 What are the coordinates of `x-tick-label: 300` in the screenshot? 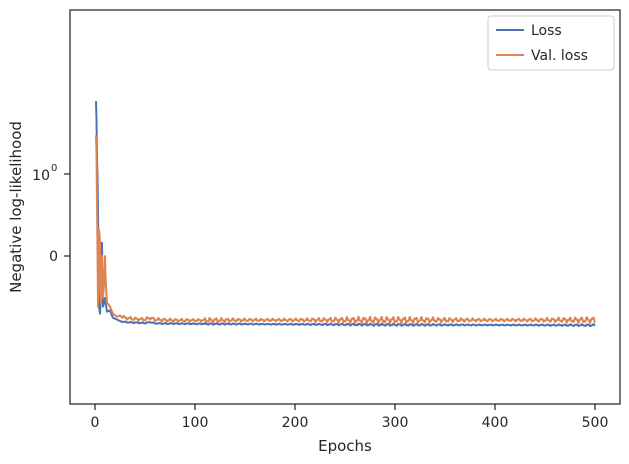 It's located at (395, 423).